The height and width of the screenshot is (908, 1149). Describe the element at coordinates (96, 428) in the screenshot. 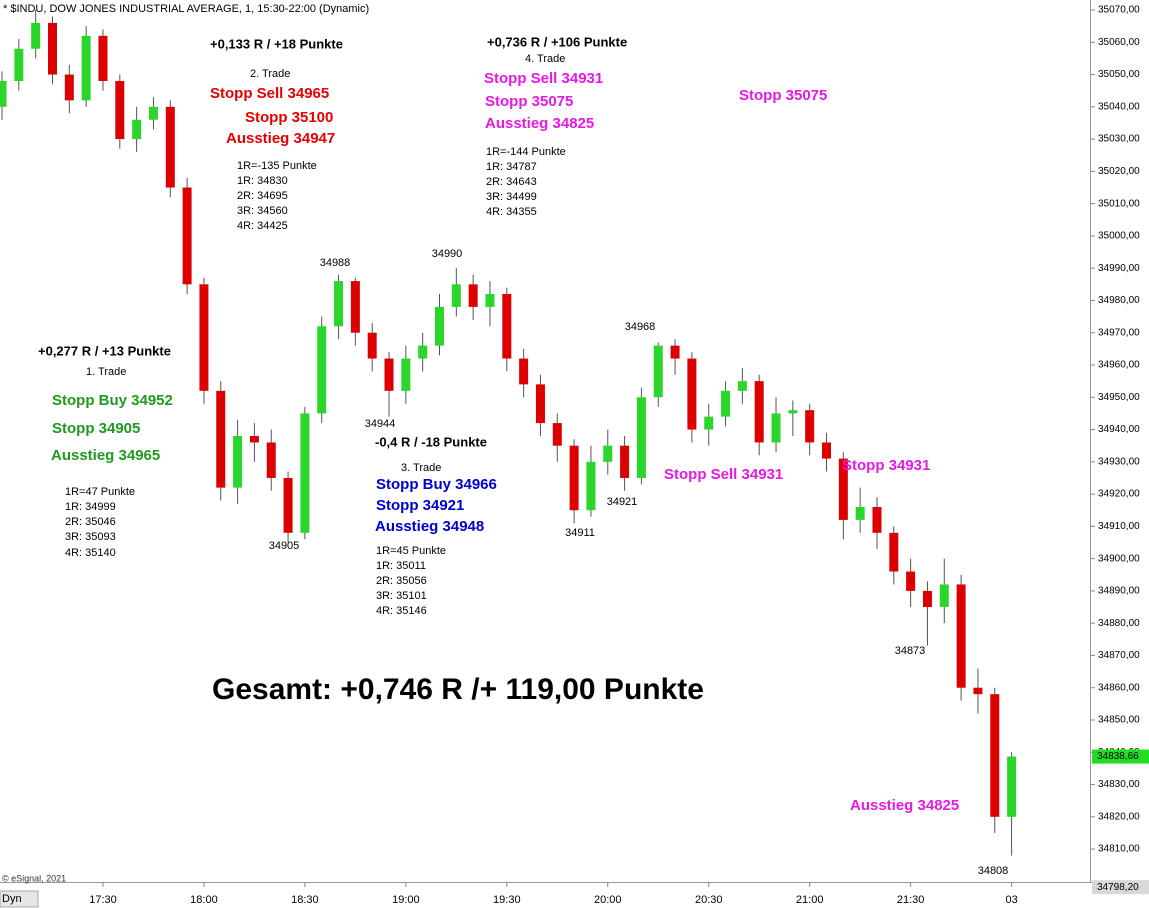

I see `annotation: Stopp 34905` at that location.